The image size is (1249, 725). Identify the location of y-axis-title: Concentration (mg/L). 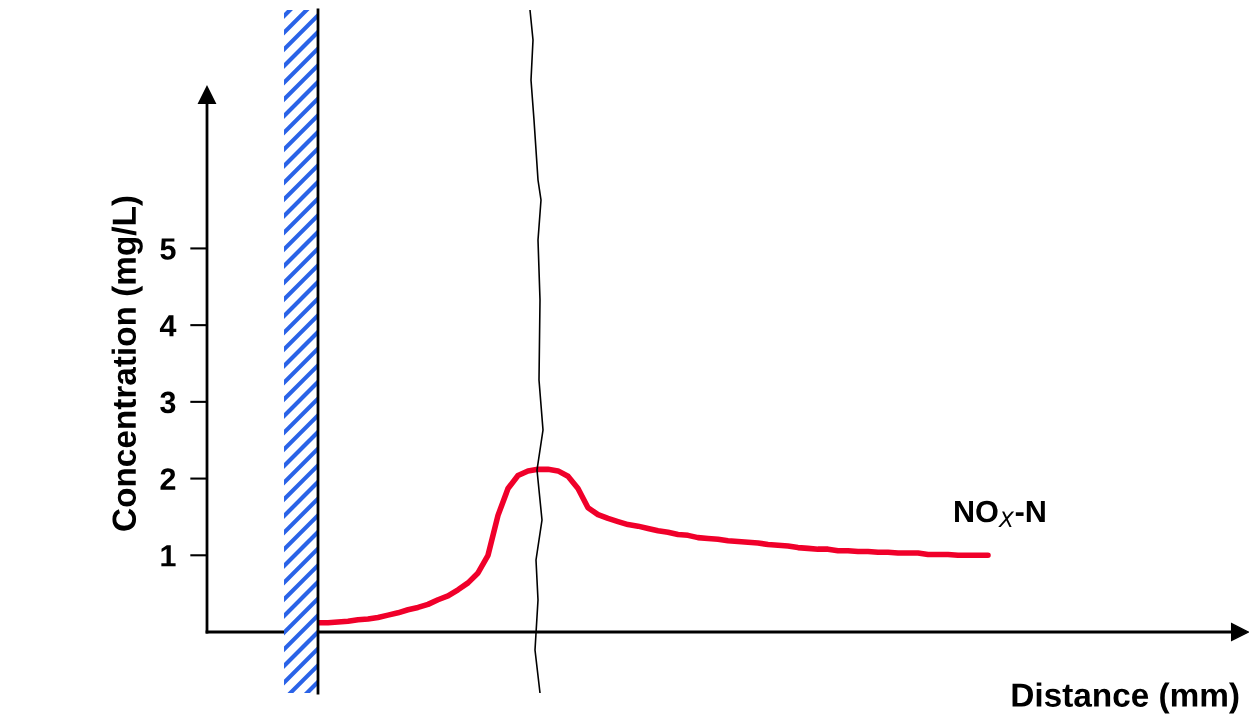
(127, 363).